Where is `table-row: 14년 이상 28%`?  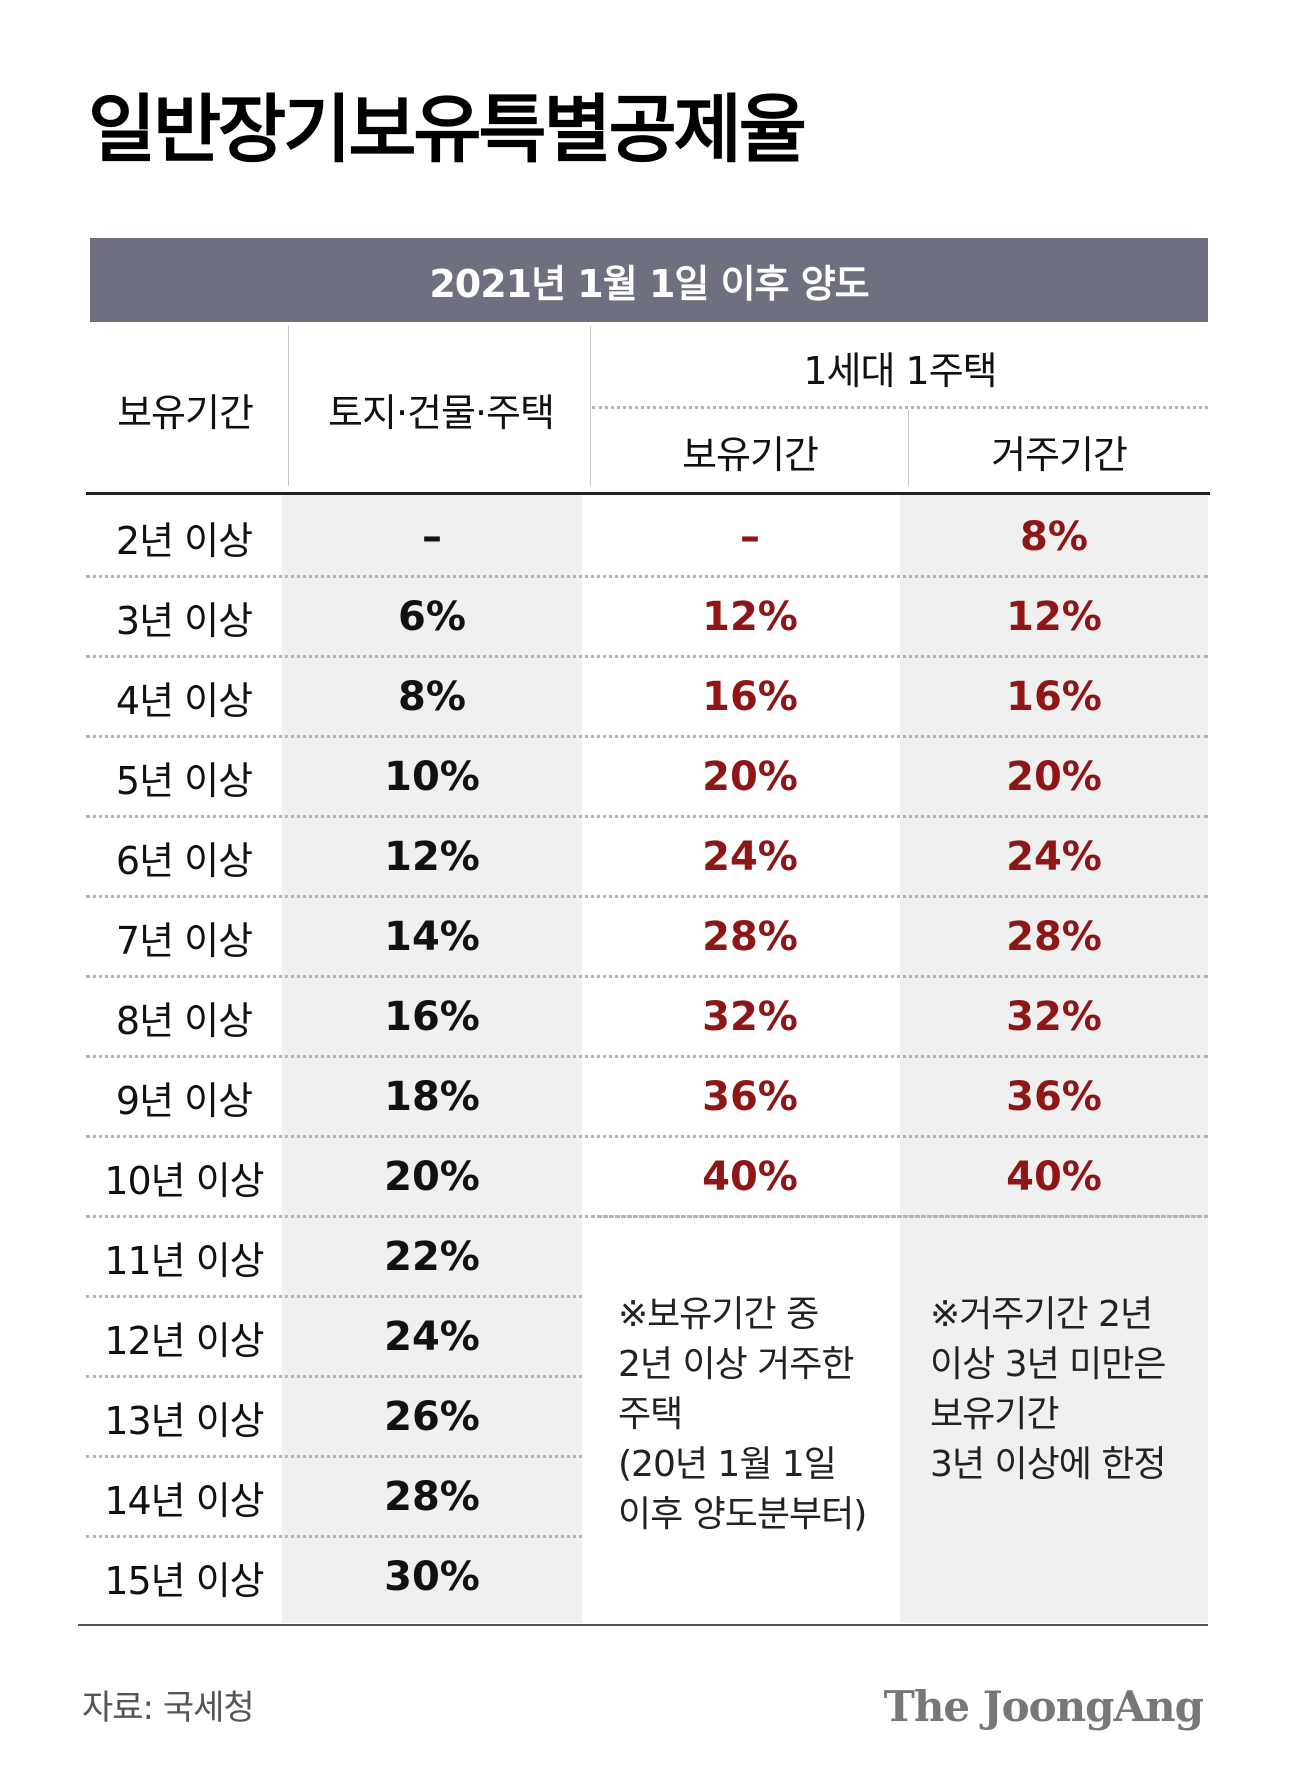 table-row: 14년 이상 28% is located at coordinates (646, 1497).